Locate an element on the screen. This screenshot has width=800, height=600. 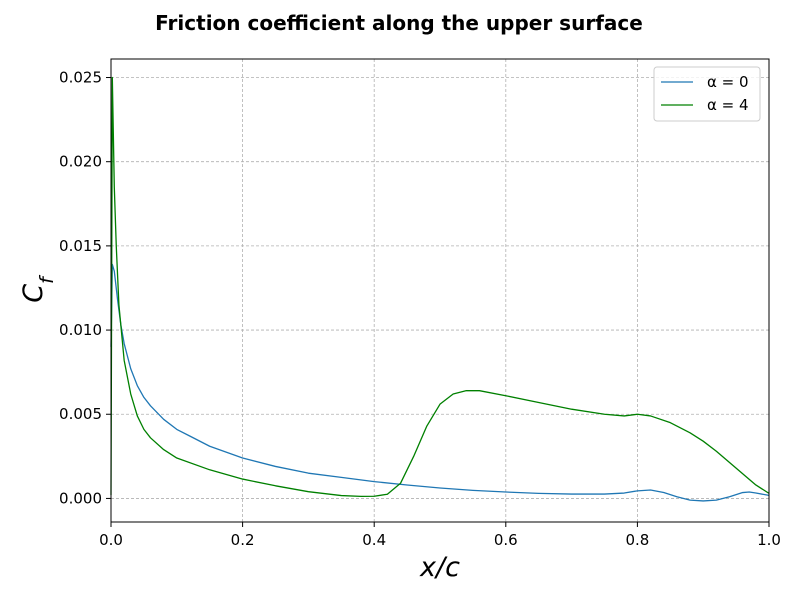
y-tick-label: 0.000 is located at coordinates (80, 498).